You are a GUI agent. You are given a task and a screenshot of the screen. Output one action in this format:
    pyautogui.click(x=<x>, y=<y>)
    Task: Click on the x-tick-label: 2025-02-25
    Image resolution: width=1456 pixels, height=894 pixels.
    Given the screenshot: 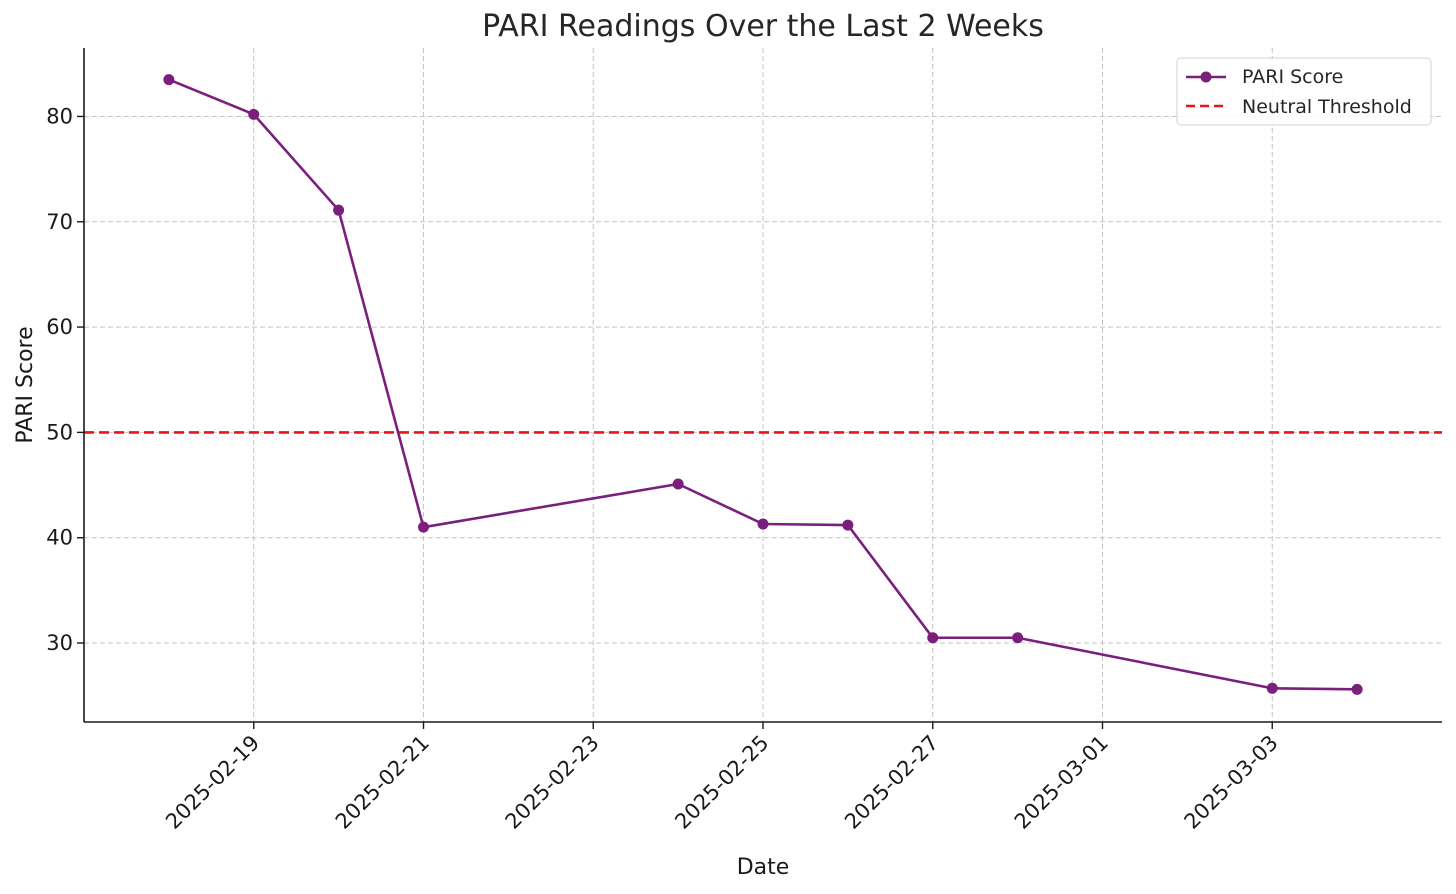 What is the action you would take?
    pyautogui.click(x=721, y=782)
    